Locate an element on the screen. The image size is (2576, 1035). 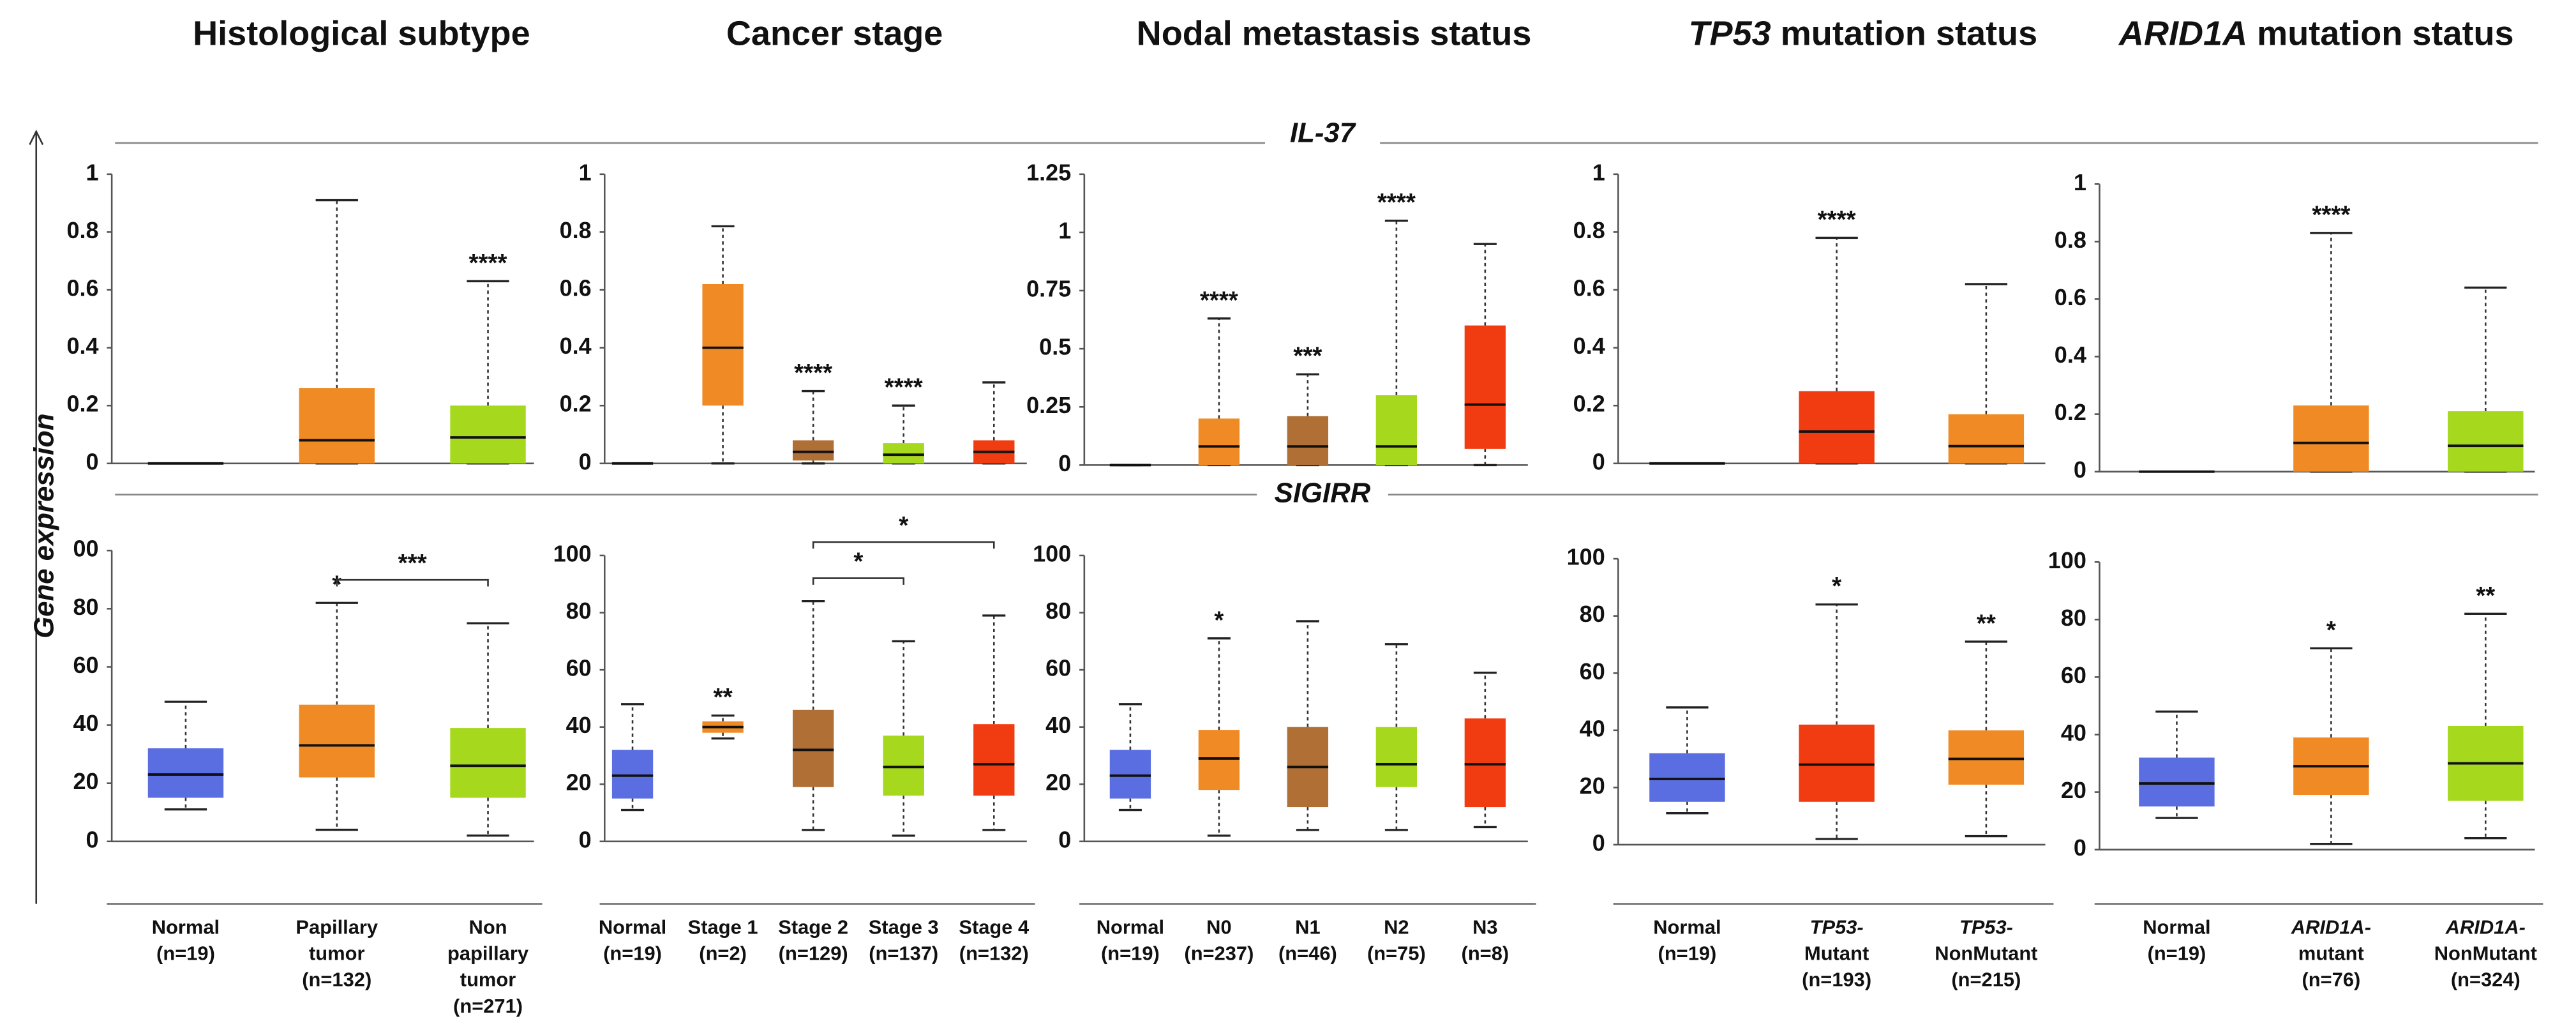
category-label: (n=132) is located at coordinates (994, 953).